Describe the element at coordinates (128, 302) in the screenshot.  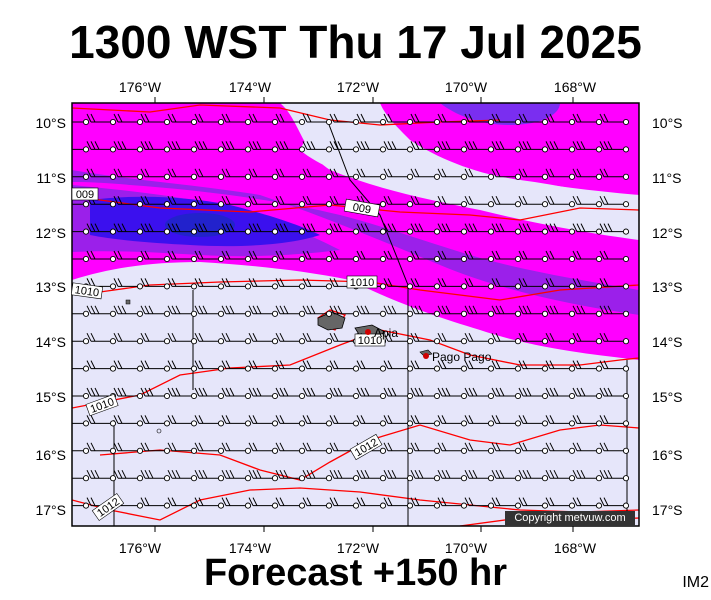
I see `niuafoou-island` at that location.